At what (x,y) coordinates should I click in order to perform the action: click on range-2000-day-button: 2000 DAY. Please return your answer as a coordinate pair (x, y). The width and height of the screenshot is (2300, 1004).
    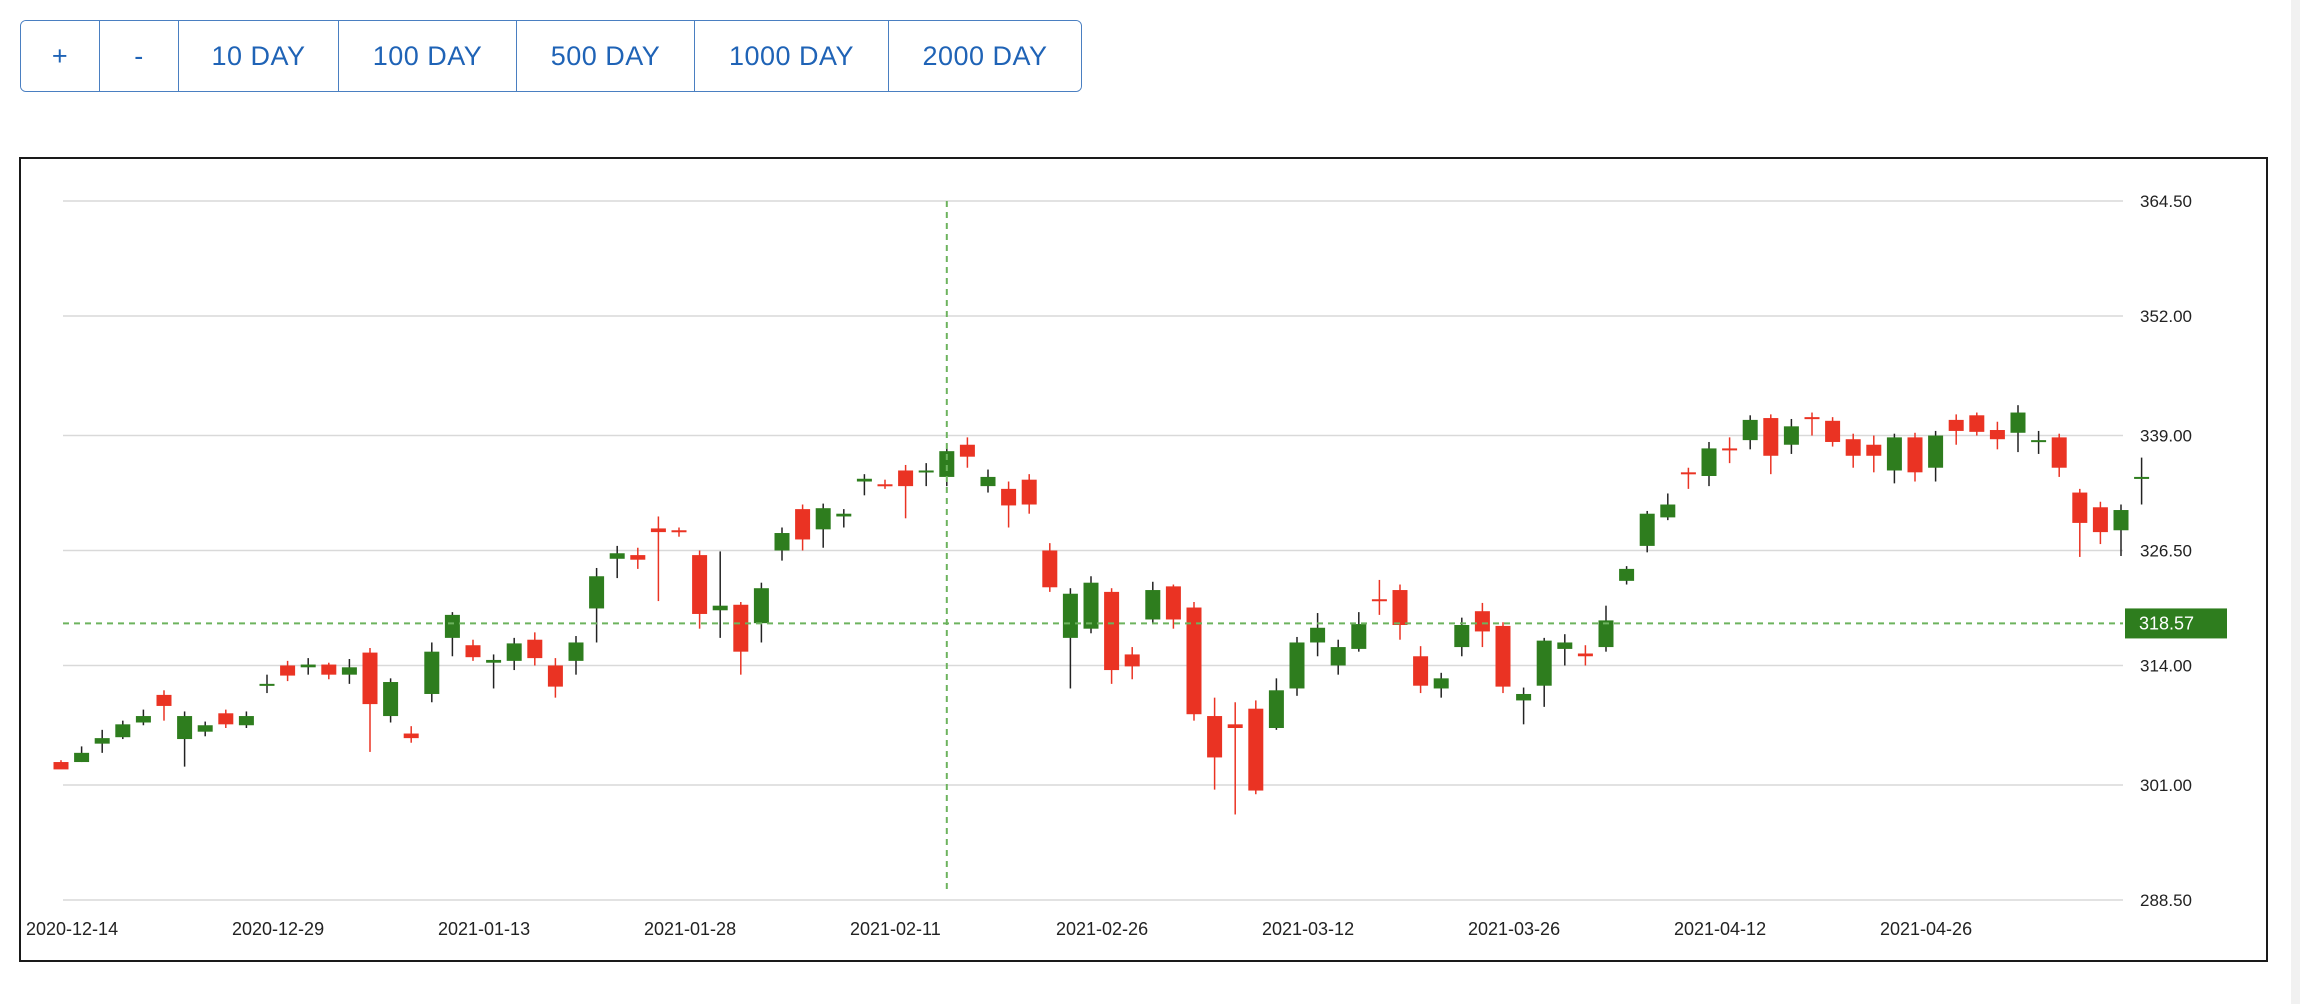
    Looking at the image, I should click on (985, 56).